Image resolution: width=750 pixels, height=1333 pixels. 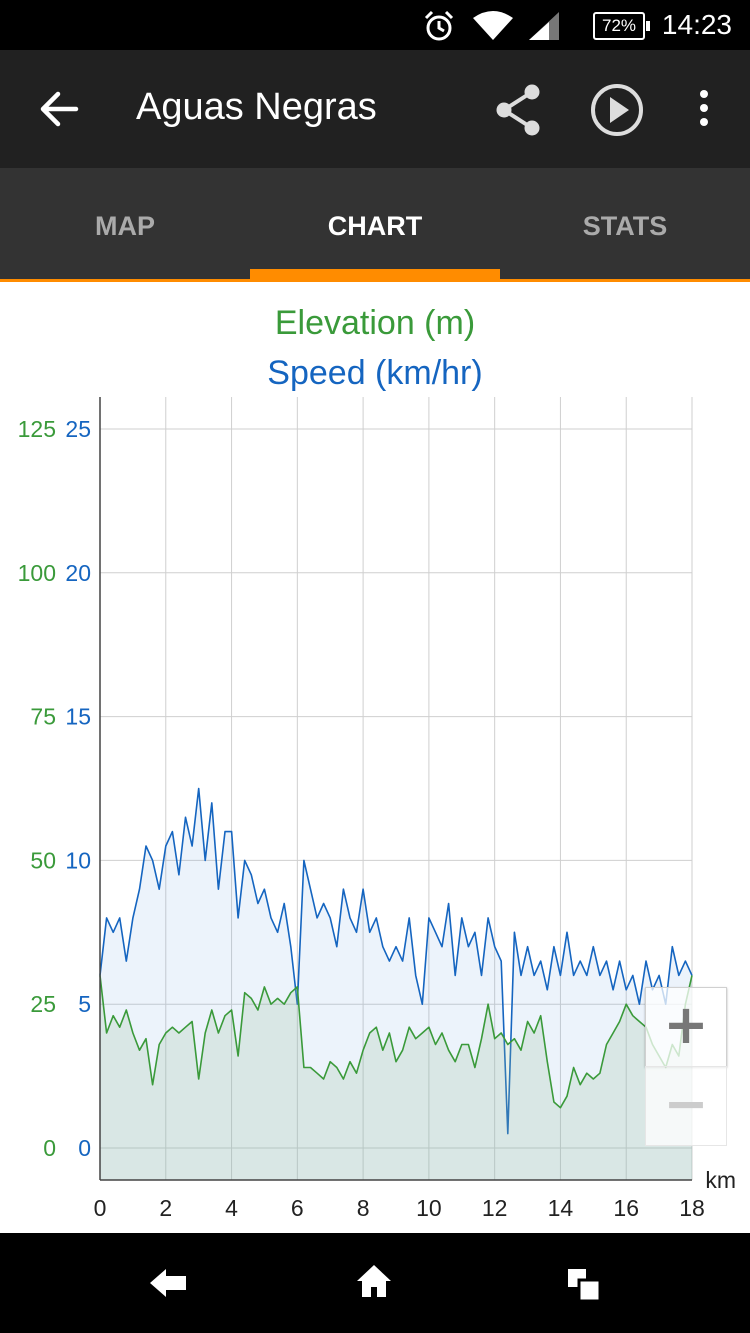 I want to click on share-icon, so click(x=518, y=110).